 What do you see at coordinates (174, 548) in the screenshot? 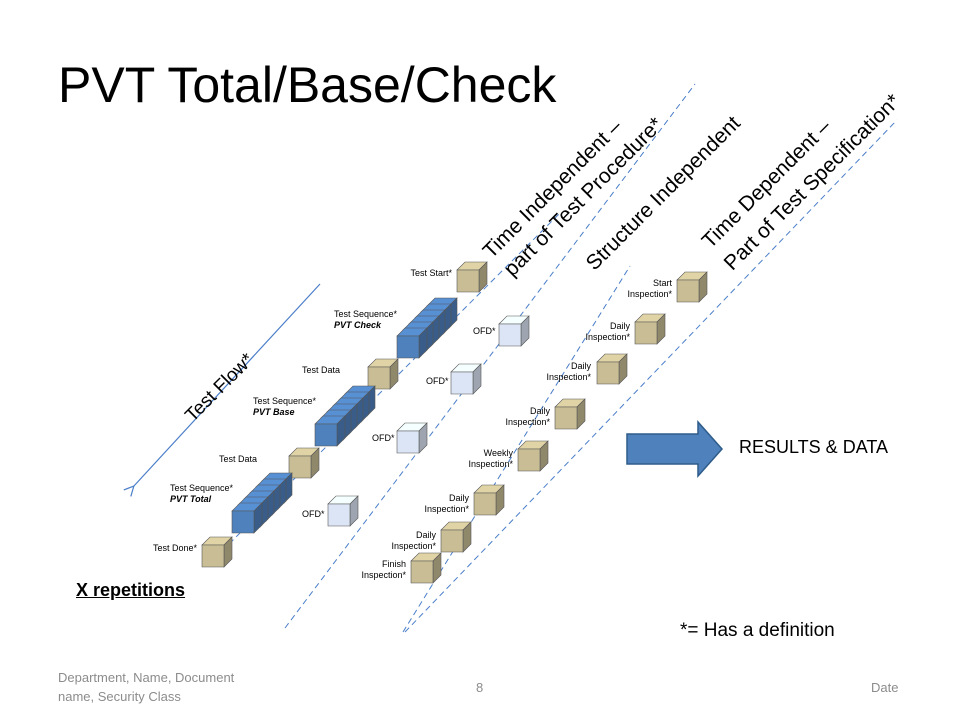
I see `step-label: Test Done*` at bounding box center [174, 548].